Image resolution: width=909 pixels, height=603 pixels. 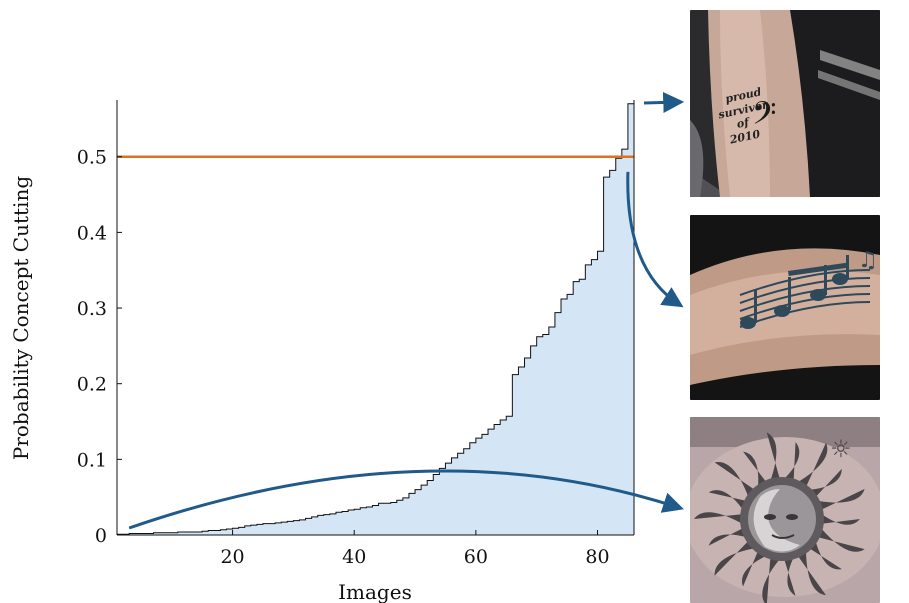 What do you see at coordinates (21, 318) in the screenshot?
I see `y-axis-title: Probability Concept Cutting` at bounding box center [21, 318].